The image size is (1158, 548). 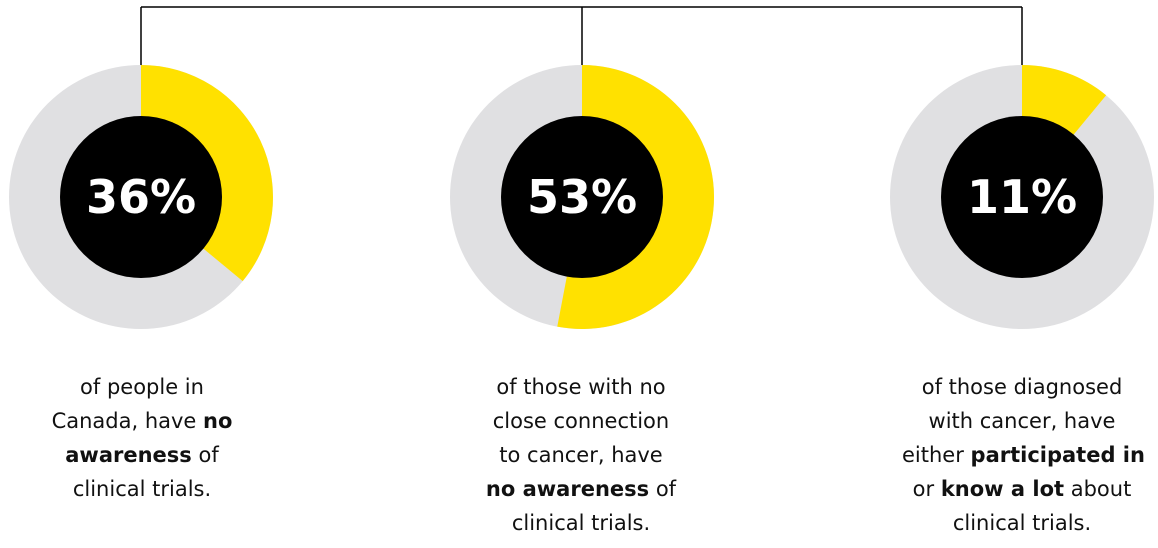 I want to click on donut-0: 36%, so click(x=141, y=197).